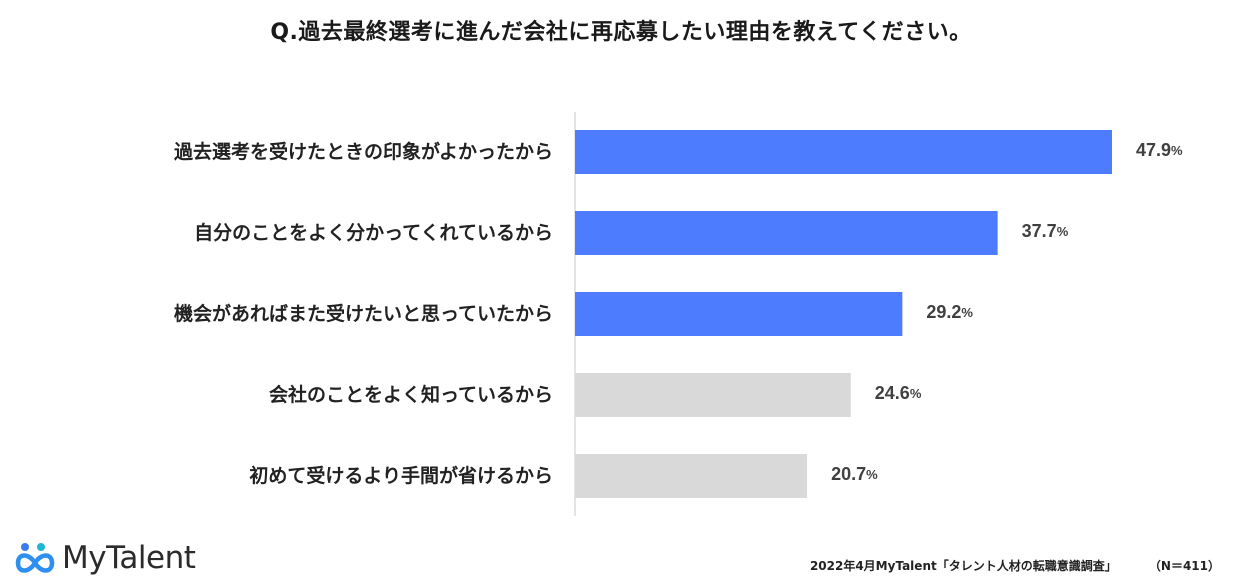 The image size is (1242, 588). Describe the element at coordinates (35, 558) in the screenshot. I see `infinity-people-icon` at that location.